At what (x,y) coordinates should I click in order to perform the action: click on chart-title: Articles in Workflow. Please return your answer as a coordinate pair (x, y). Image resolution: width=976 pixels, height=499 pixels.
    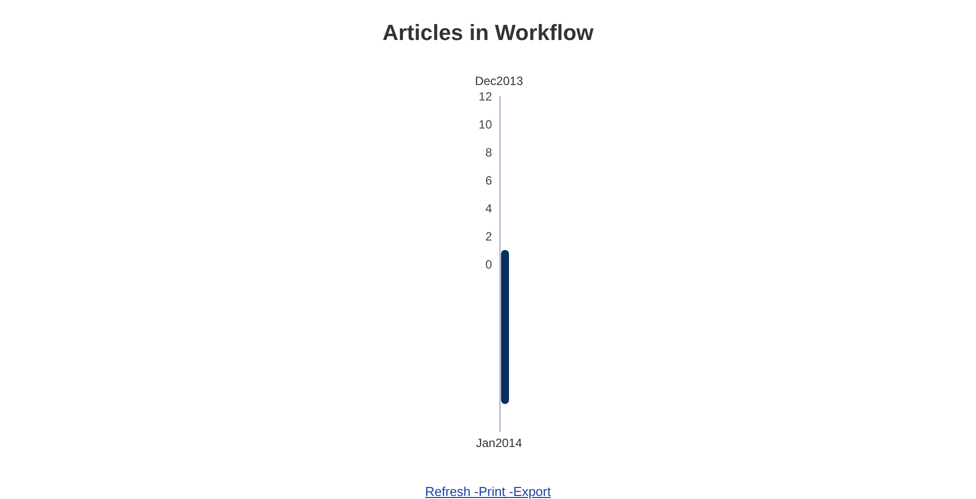
    Looking at the image, I should click on (488, 33).